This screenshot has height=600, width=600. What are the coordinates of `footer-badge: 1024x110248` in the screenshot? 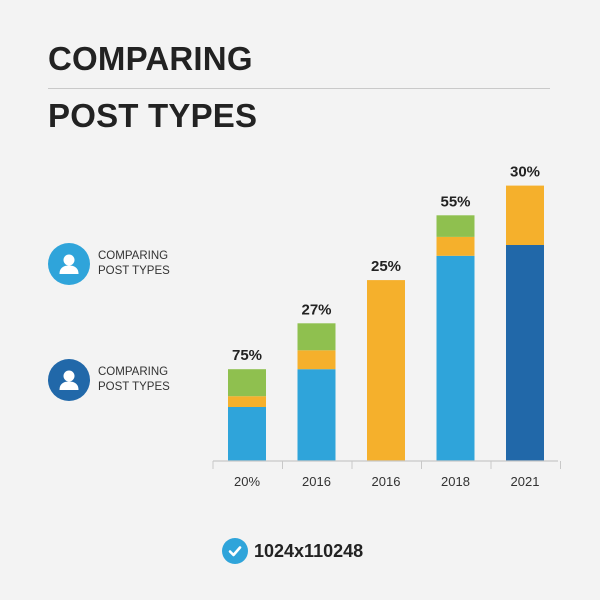 It's located at (292, 551).